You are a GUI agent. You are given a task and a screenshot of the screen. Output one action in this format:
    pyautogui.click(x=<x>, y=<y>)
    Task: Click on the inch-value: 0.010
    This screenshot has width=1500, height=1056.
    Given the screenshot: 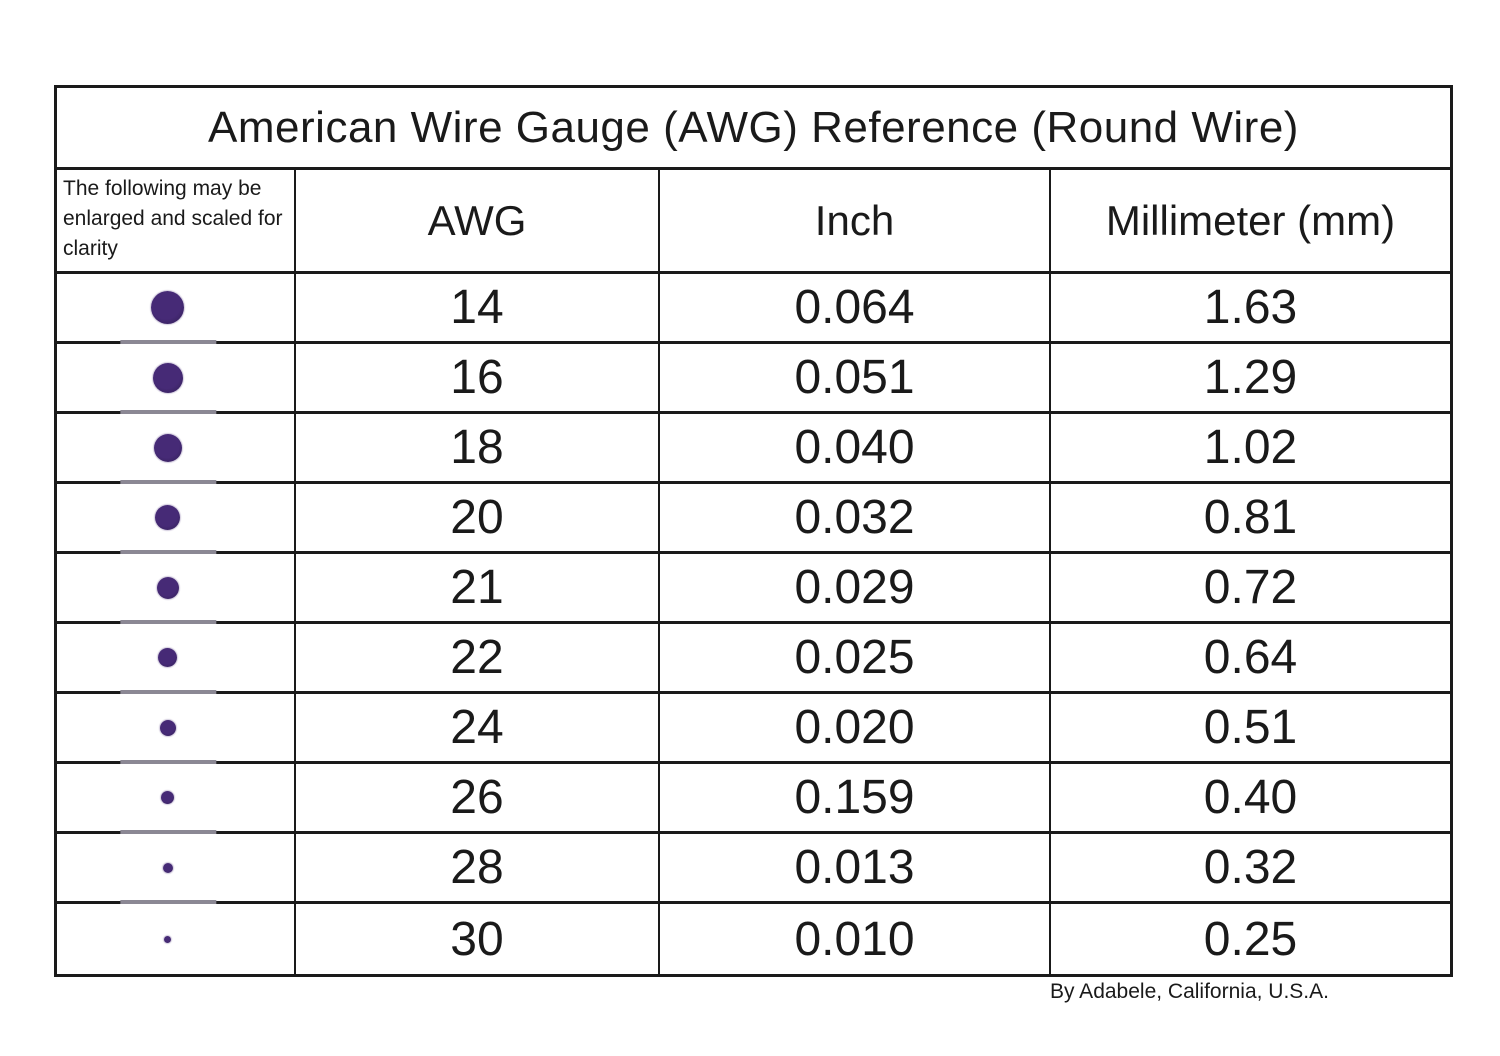 What is the action you would take?
    pyautogui.click(x=855, y=939)
    